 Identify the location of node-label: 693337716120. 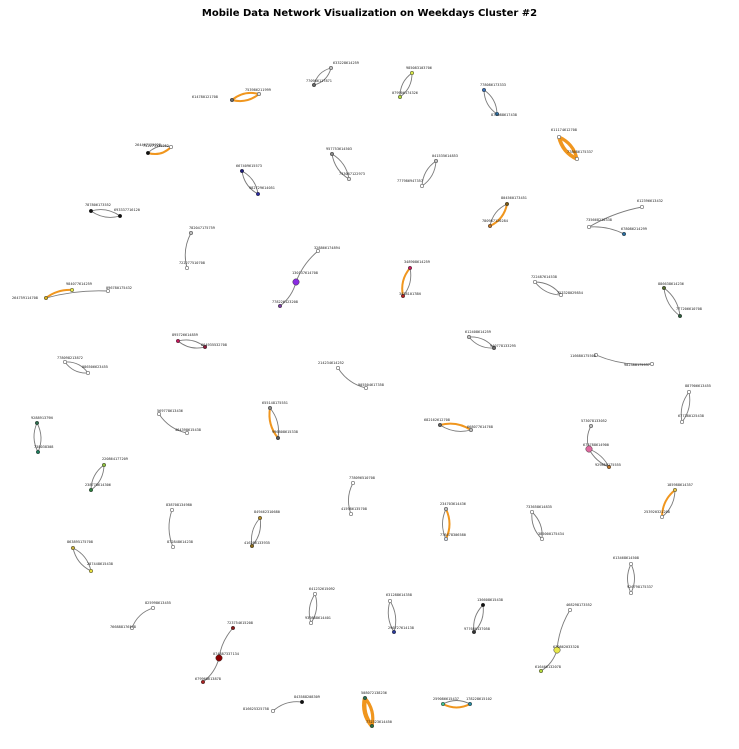
(127, 210).